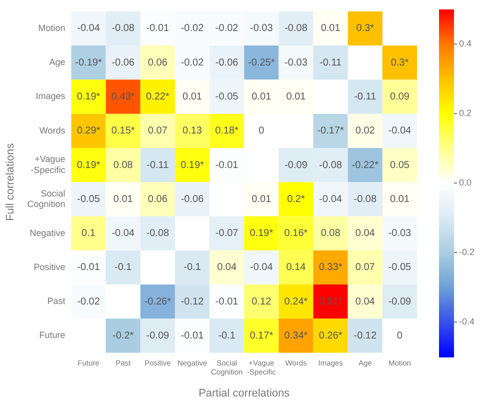 The height and width of the screenshot is (404, 485). What do you see at coordinates (52, 130) in the screenshot?
I see `y-tick-label: Words` at bounding box center [52, 130].